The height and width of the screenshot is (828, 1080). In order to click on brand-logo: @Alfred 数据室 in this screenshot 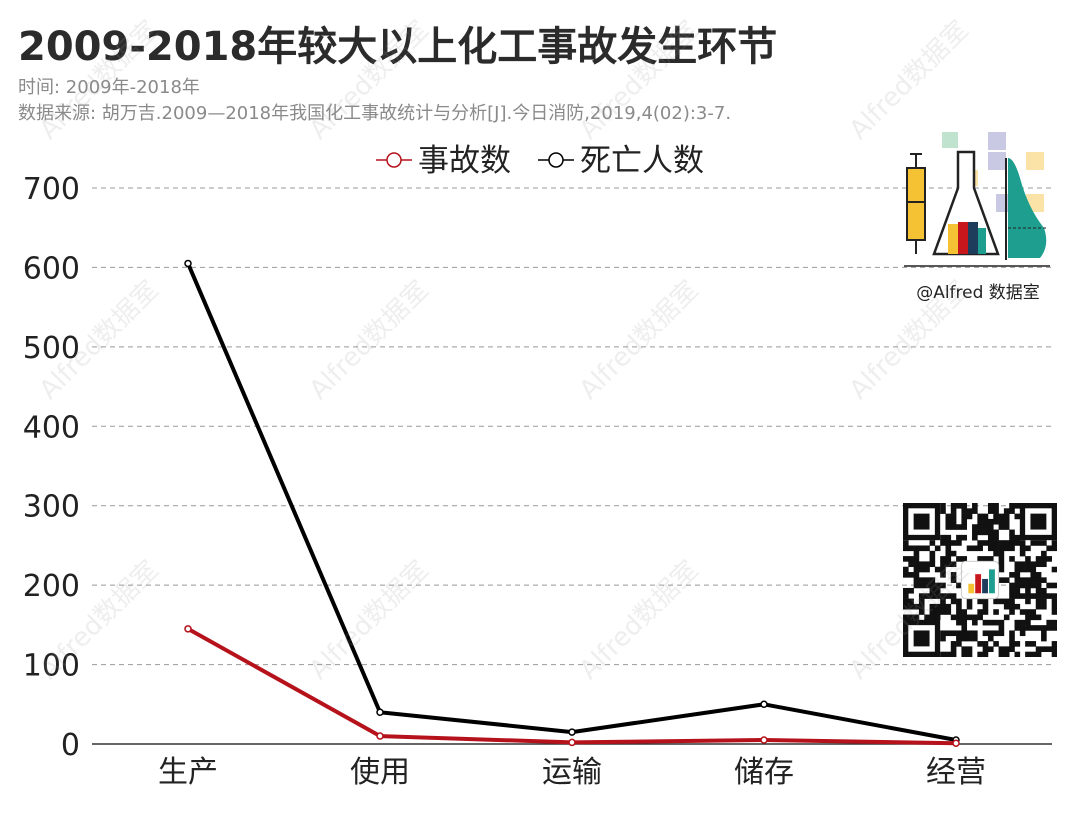, I will do `click(978, 217)`.